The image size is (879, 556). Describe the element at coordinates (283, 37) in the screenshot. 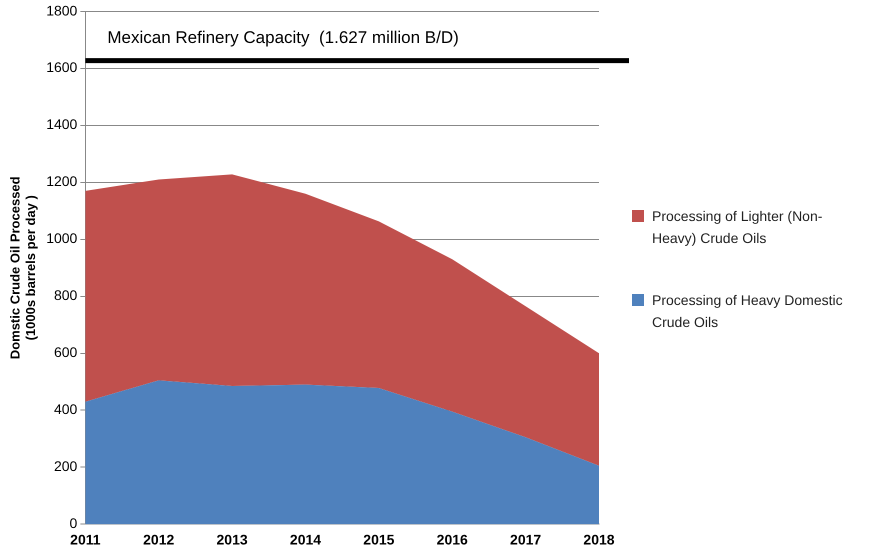

I see `ref-line-label: Mexican Refinery Capacity (1.627 million B/D)` at that location.